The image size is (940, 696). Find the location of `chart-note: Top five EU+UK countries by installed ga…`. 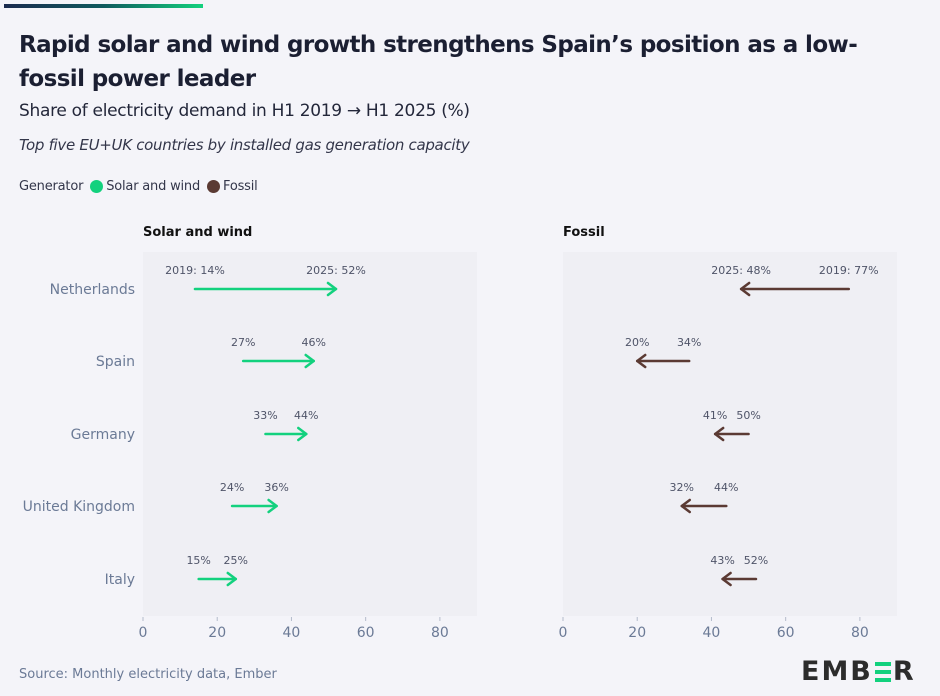

chart-note: Top five EU+UK countries by installed ga… is located at coordinates (244, 145).